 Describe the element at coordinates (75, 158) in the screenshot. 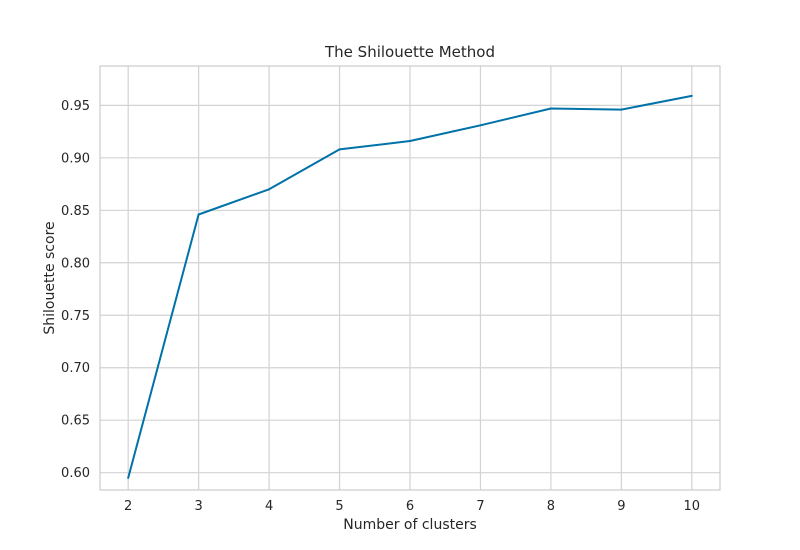

I see `y-tick-label: 0.90` at that location.